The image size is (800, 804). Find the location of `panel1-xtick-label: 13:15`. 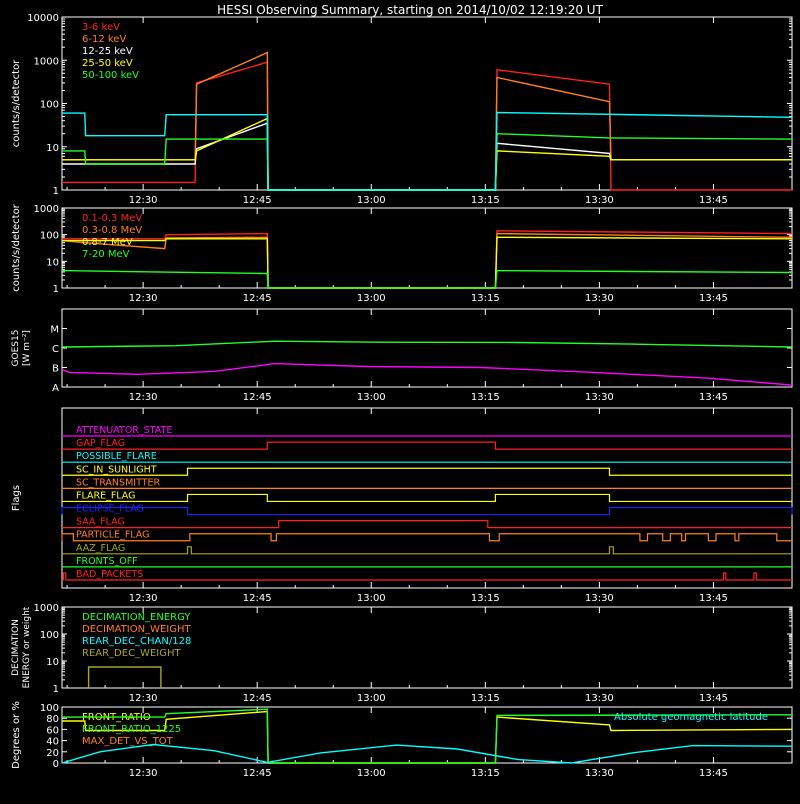

panel1-xtick-label: 13:15 is located at coordinates (485, 200).